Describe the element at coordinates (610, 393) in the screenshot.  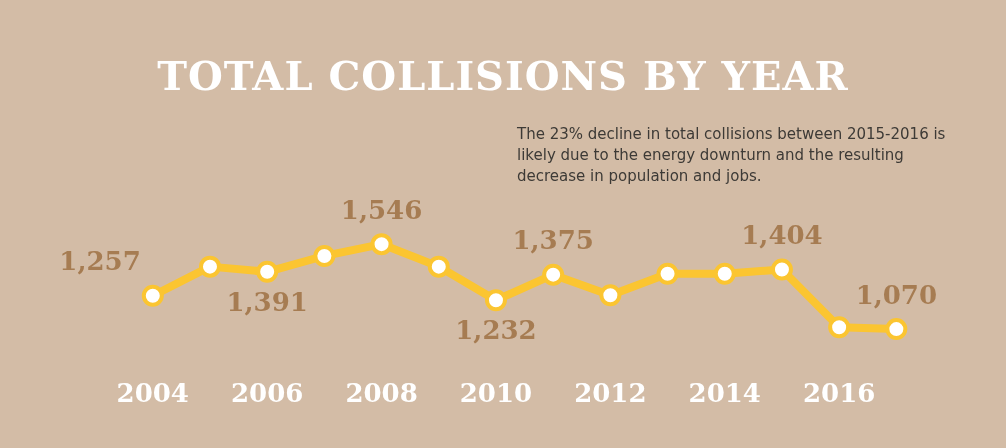
I see `x-tick-label: 2012` at that location.